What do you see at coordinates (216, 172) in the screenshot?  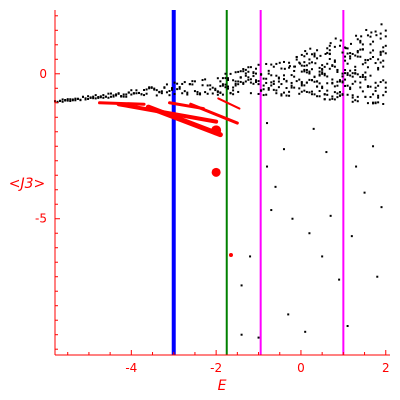 I see `point-red` at bounding box center [216, 172].